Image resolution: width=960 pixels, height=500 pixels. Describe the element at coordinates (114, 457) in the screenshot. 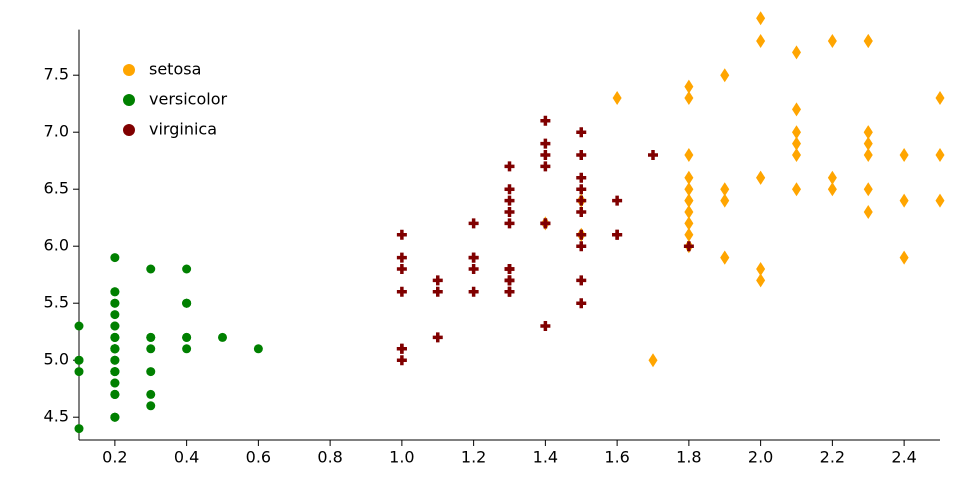

I see `x-tick-label: 0.2` at that location.